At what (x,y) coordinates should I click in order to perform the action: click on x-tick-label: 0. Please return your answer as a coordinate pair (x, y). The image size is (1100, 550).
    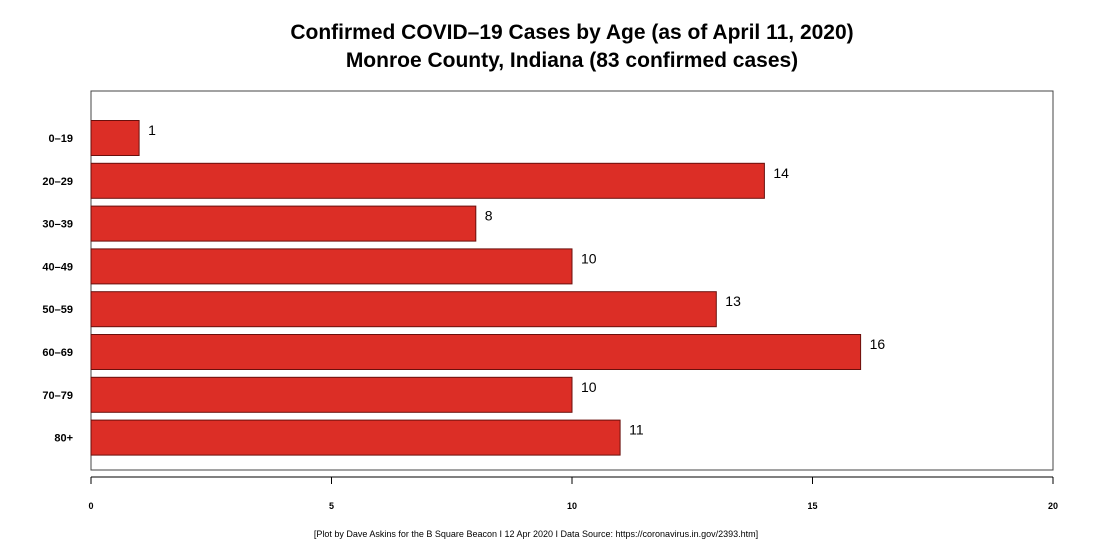
    Looking at the image, I should click on (90, 506).